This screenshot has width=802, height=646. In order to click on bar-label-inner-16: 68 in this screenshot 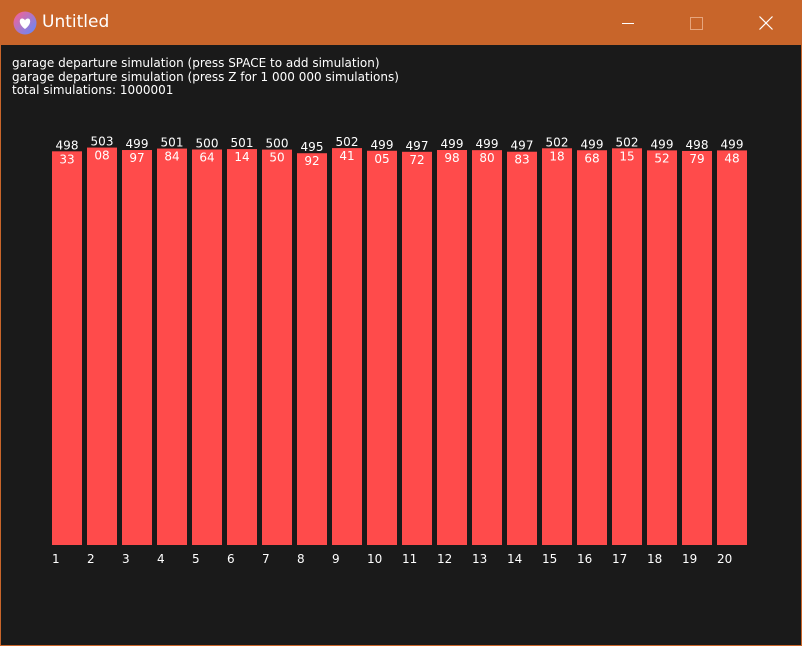, I will do `click(591, 158)`.